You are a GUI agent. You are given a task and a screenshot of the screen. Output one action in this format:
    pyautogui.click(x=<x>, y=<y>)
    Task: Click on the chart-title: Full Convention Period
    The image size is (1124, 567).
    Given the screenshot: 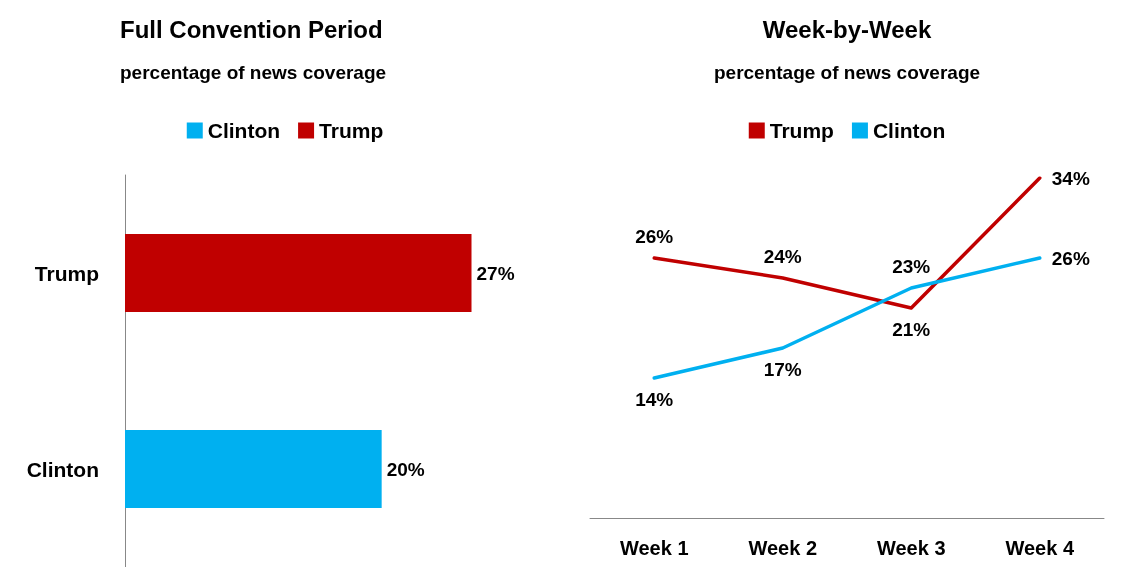 What is the action you would take?
    pyautogui.click(x=251, y=29)
    